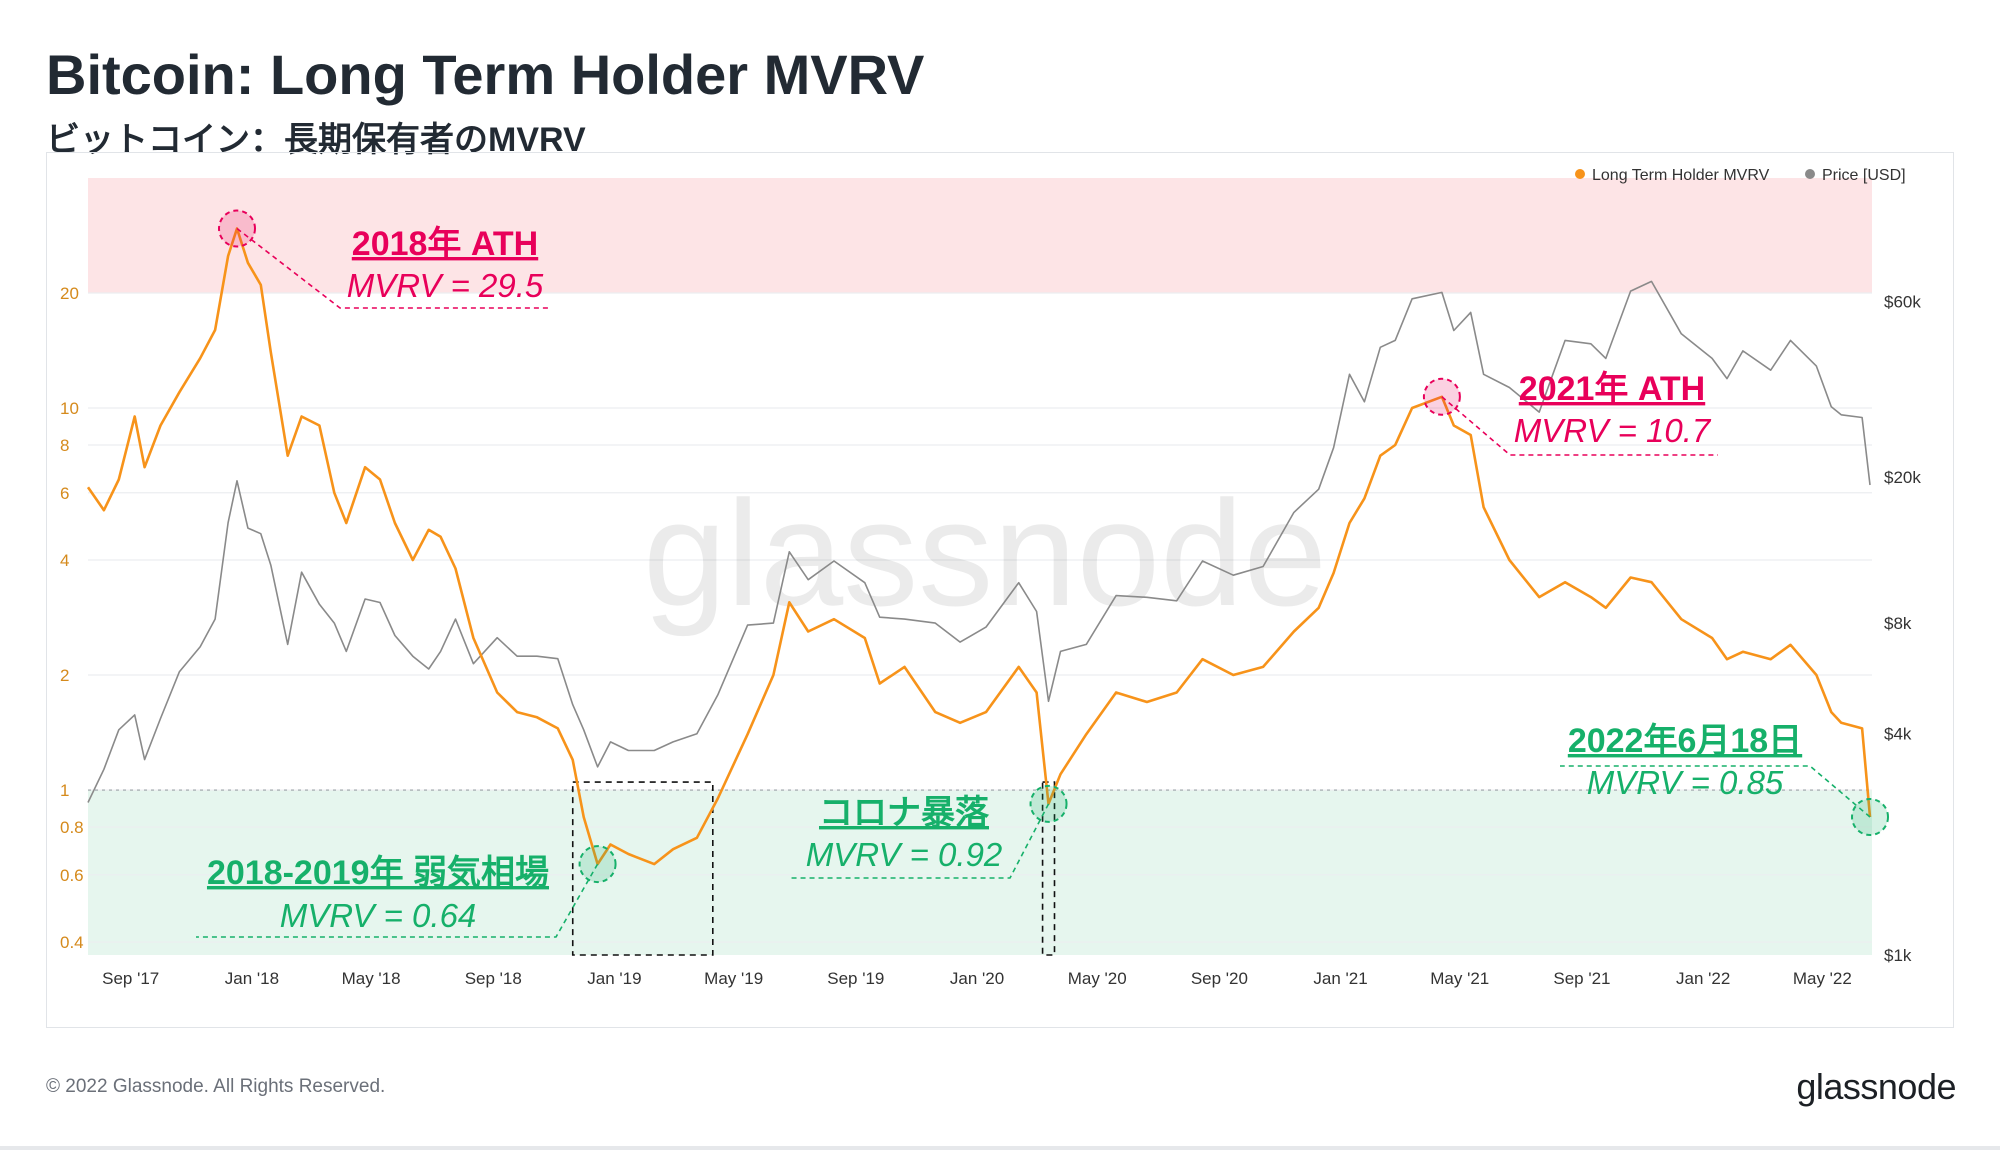  Describe the element at coordinates (69, 293) in the screenshot. I see `left-tick-label: 20` at that location.